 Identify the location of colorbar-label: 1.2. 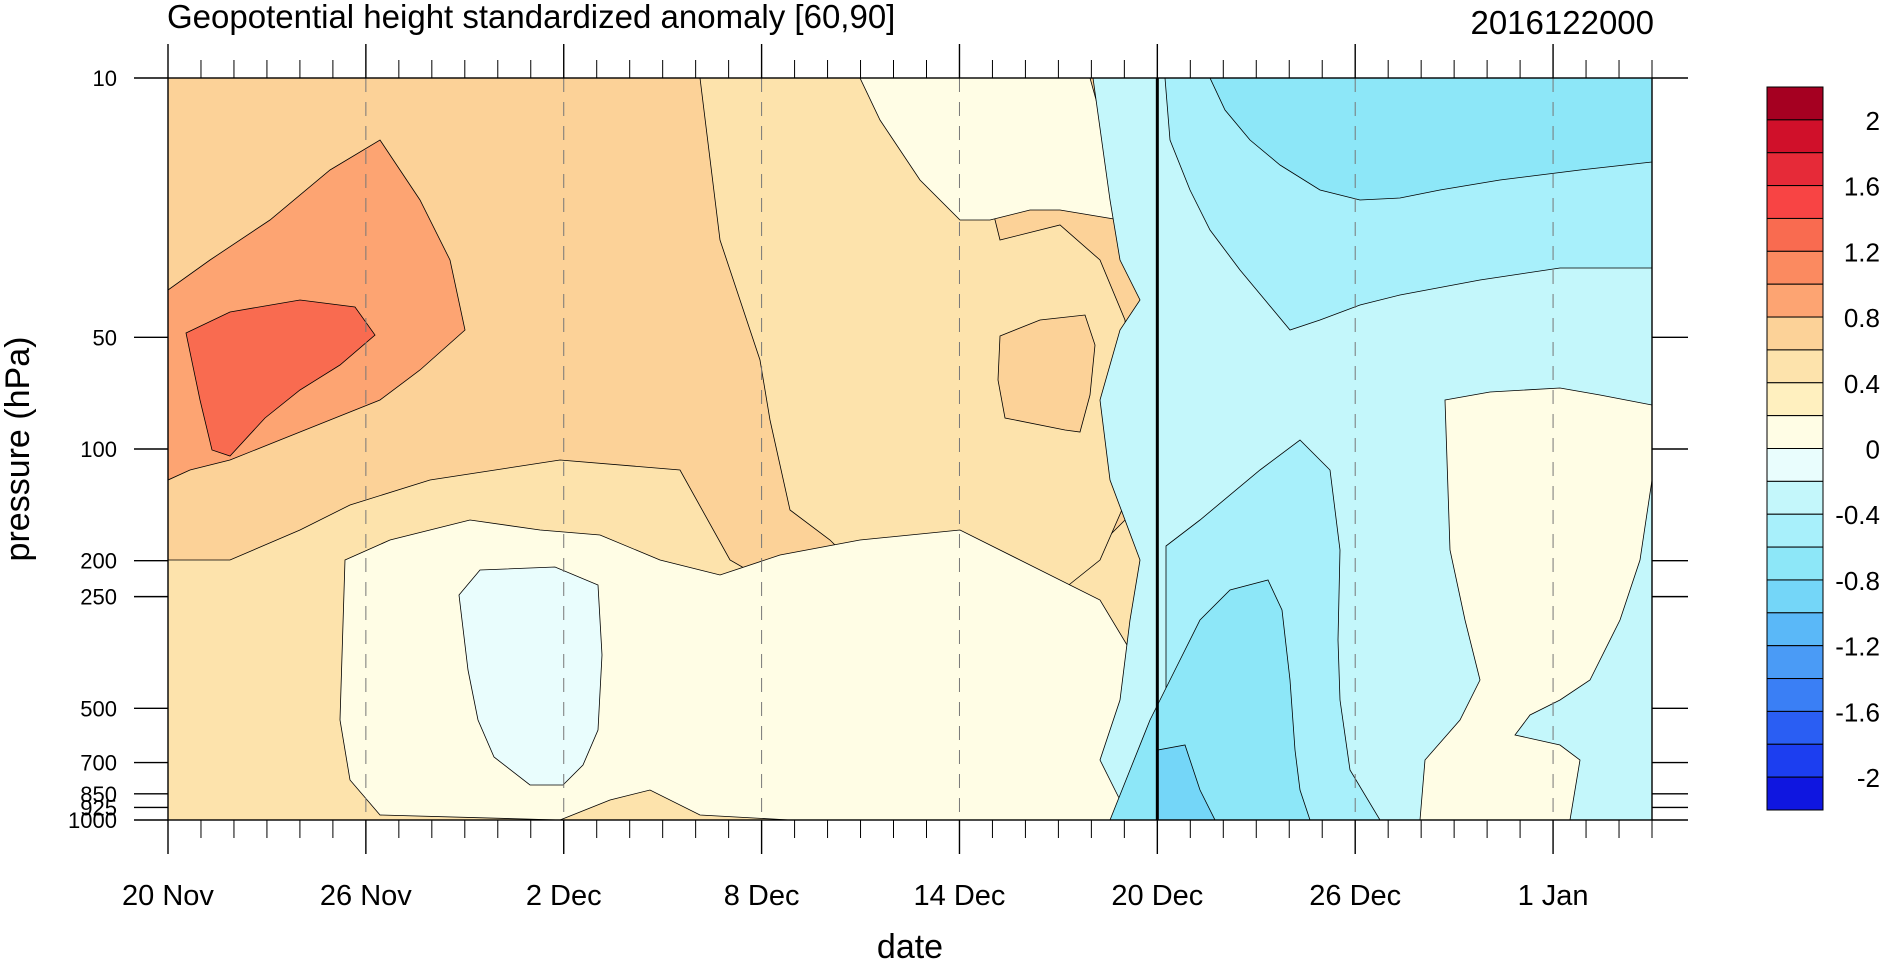
(1862, 252).